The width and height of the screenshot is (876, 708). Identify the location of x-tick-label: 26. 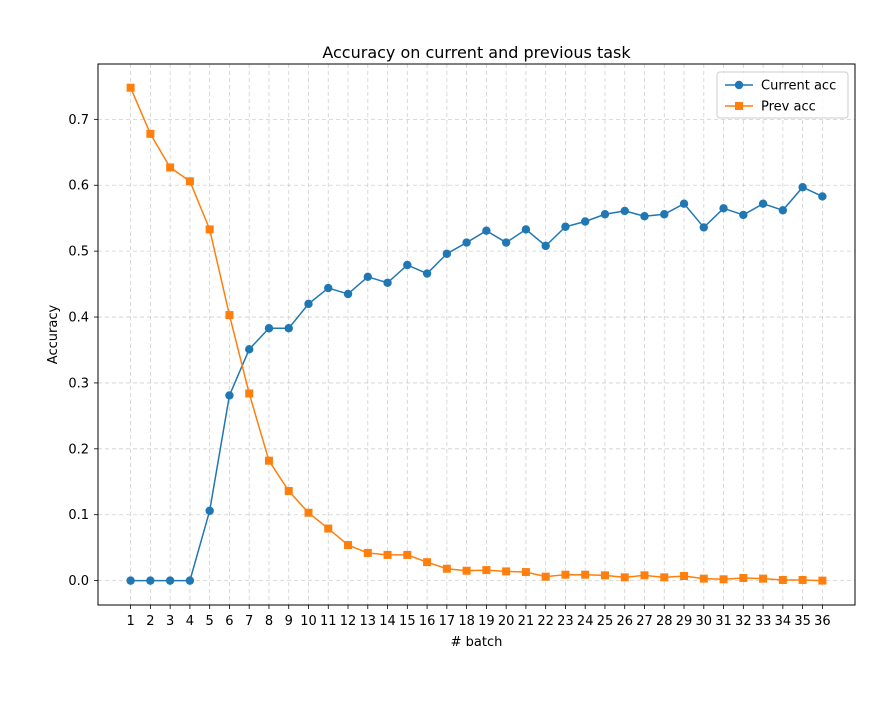
(624, 621).